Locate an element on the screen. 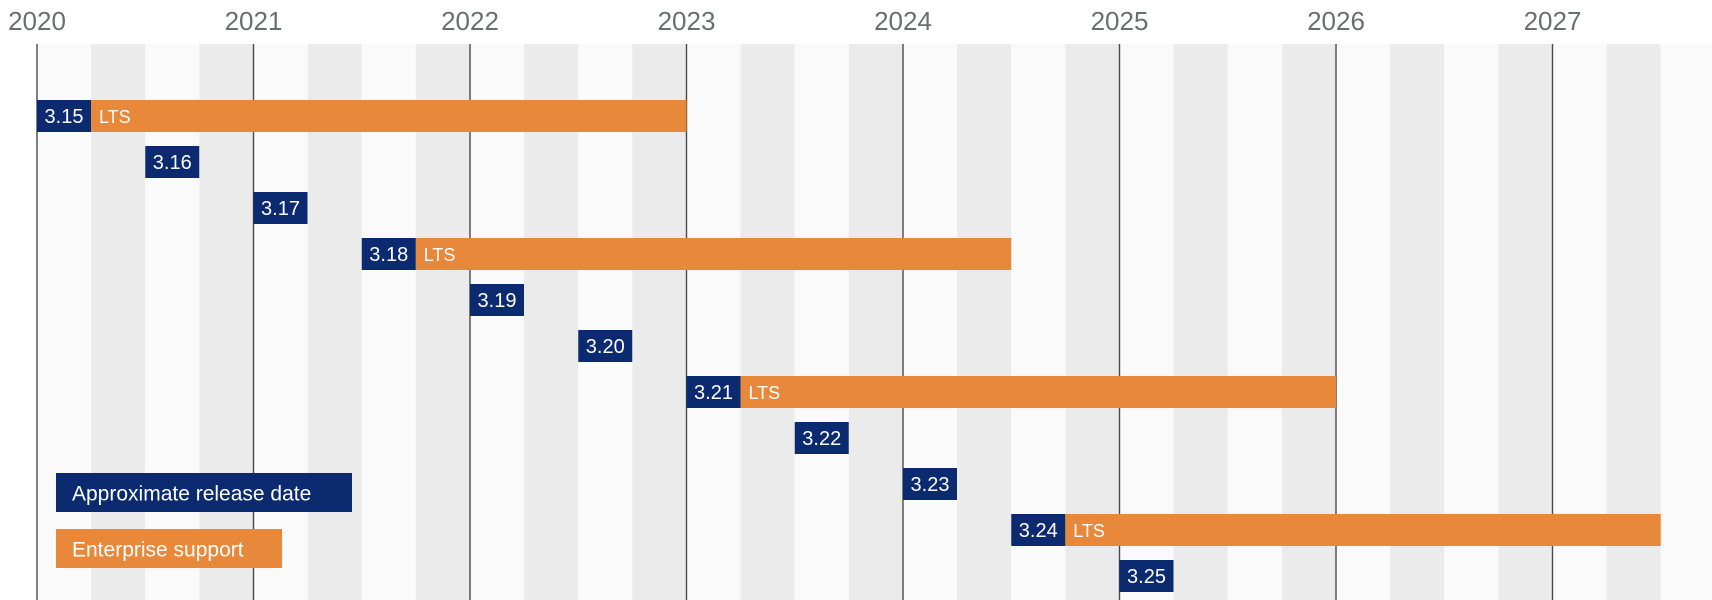 The width and height of the screenshot is (1712, 600). release-version-label: 3.23 is located at coordinates (930, 485).